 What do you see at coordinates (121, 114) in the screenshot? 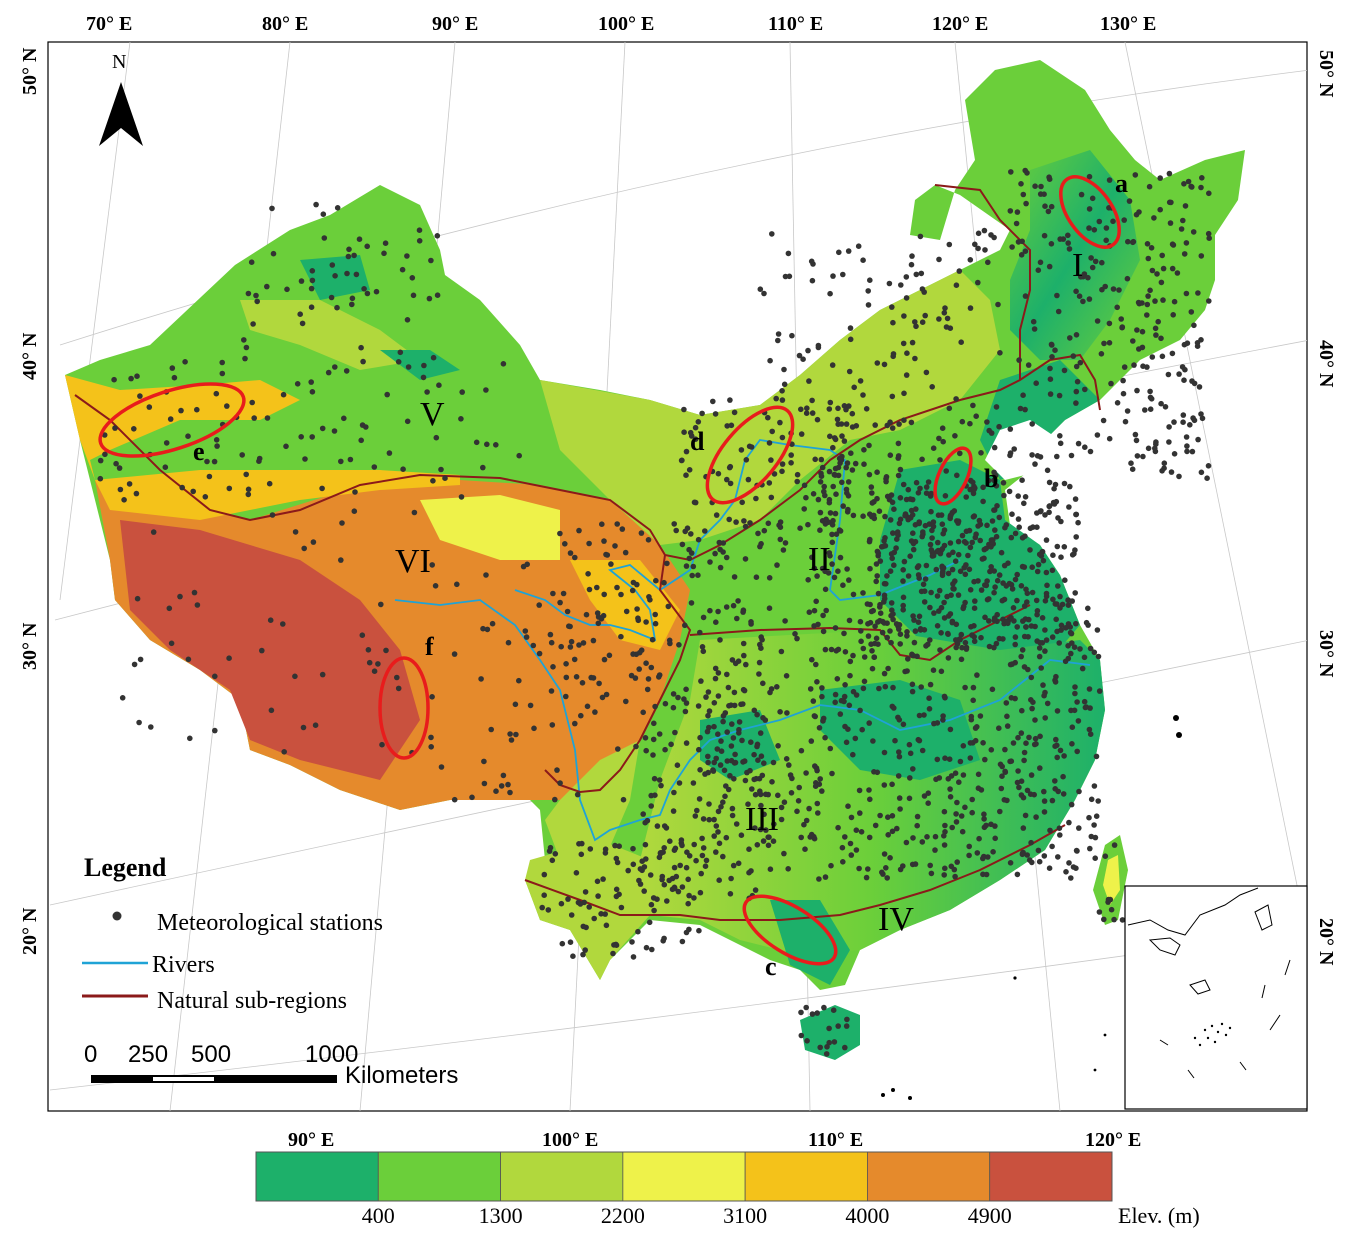
I see `north-arrow-icon` at bounding box center [121, 114].